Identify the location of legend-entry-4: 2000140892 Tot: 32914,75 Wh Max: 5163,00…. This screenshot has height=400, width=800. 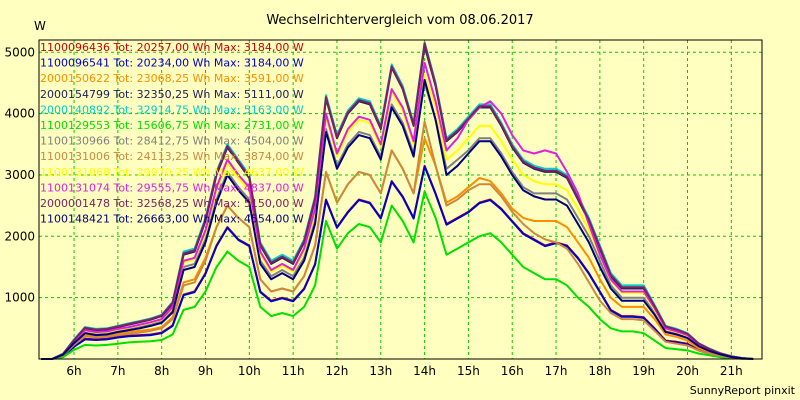
(172, 109).